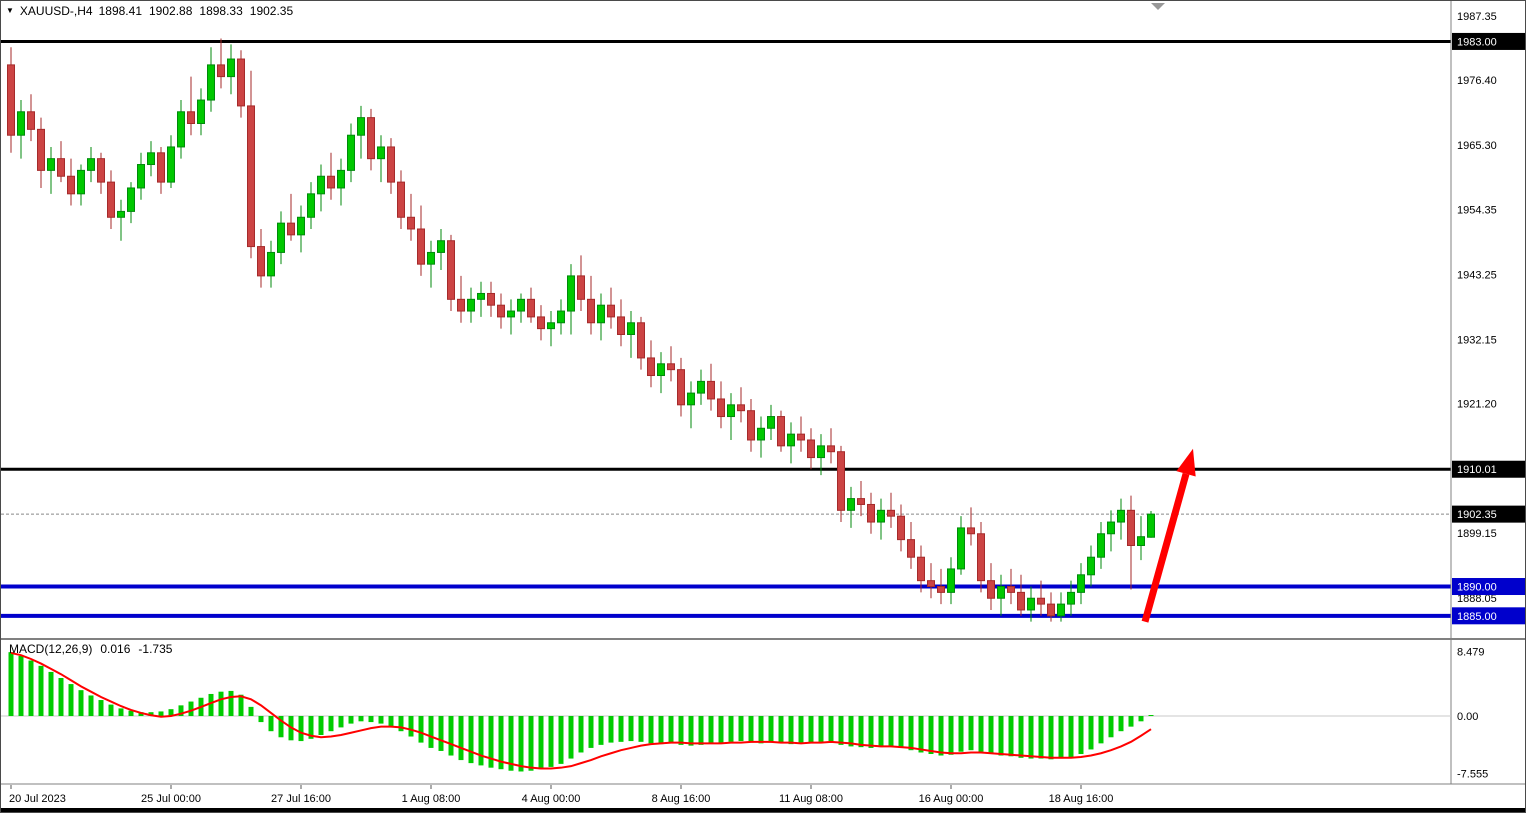  Describe the element at coordinates (1477, 42) in the screenshot. I see `price-label-text: 1983.00` at that location.